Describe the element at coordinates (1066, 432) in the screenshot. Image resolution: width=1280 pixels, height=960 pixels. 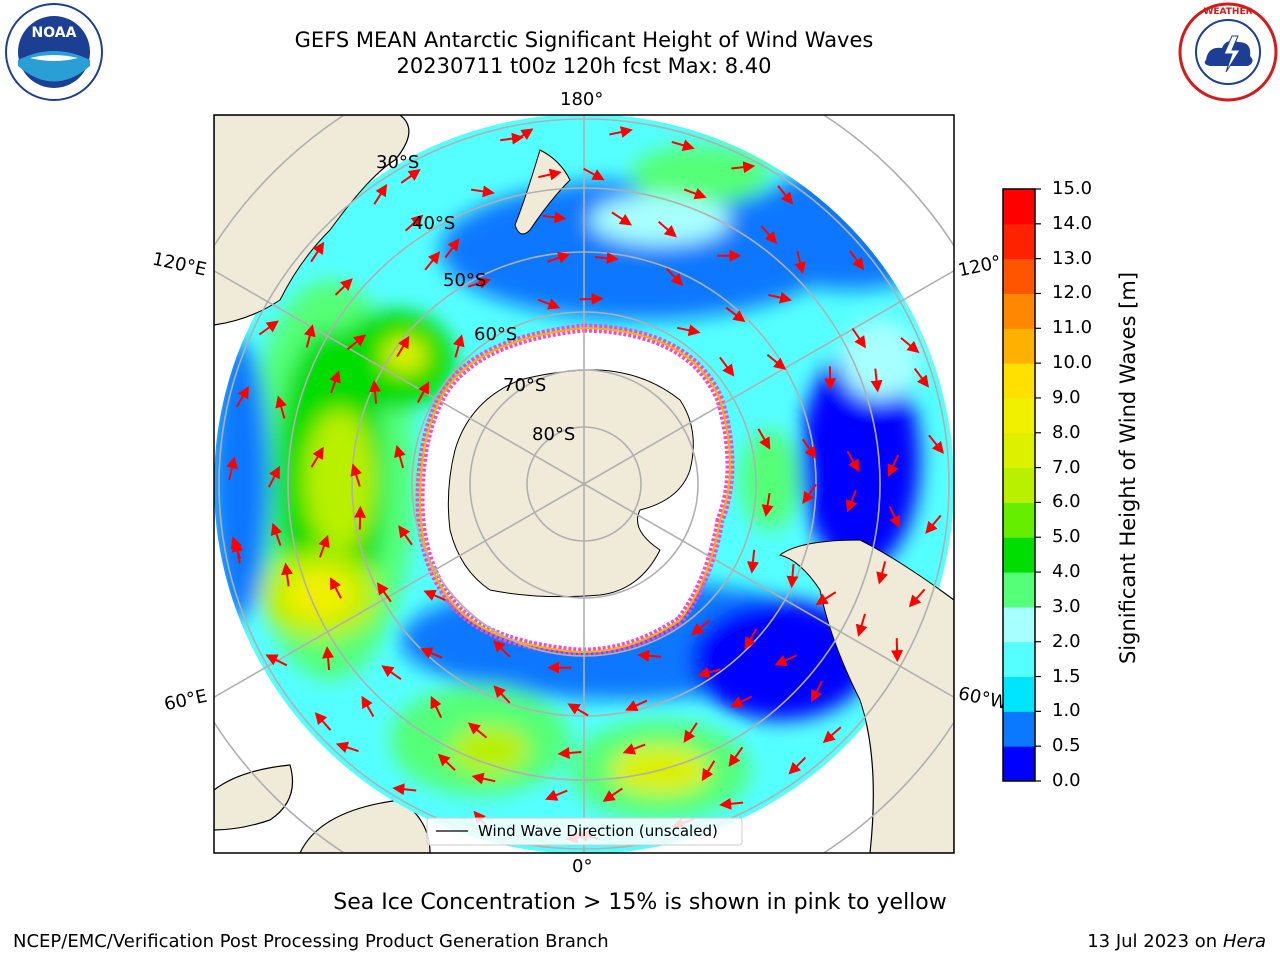
I see `colorbar-tick-label: 8.0` at that location.